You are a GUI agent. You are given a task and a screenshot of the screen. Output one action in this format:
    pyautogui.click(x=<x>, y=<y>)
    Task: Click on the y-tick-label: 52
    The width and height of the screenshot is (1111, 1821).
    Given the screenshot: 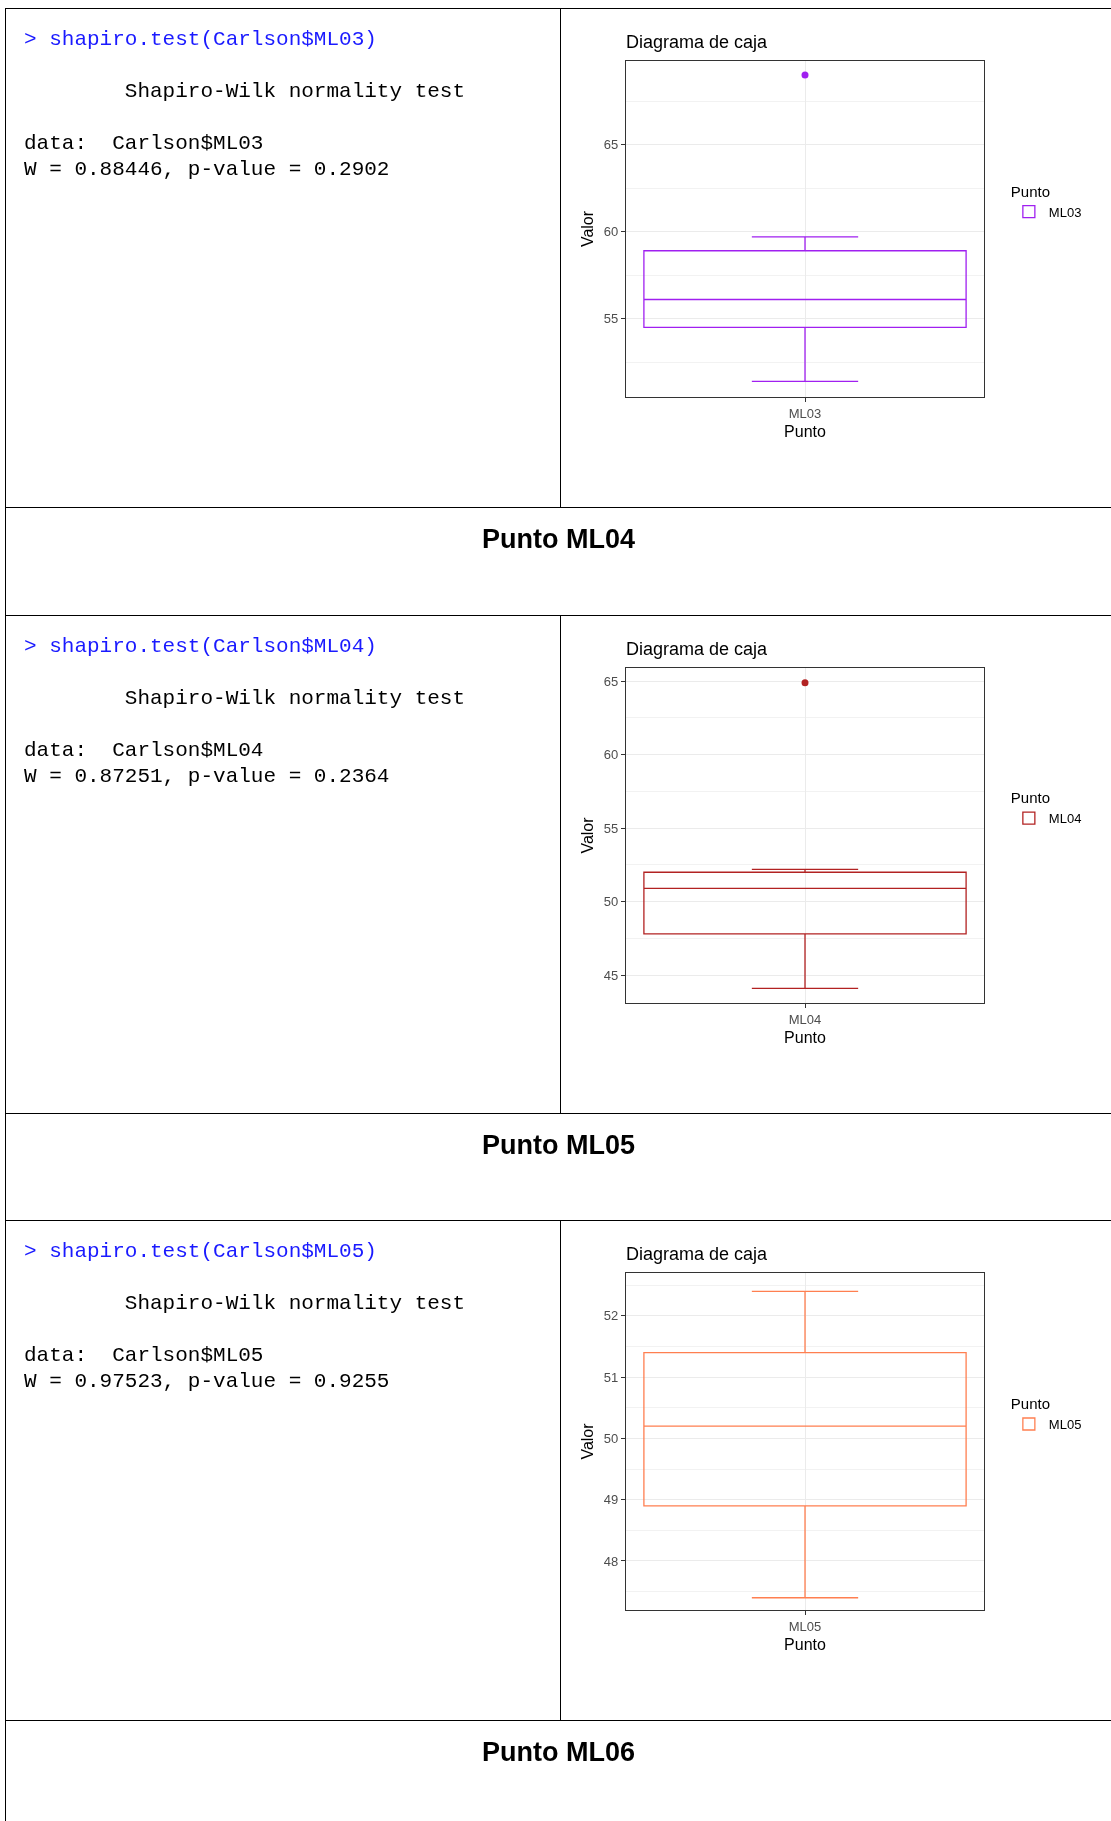 What is the action you would take?
    pyautogui.click(x=611, y=1316)
    